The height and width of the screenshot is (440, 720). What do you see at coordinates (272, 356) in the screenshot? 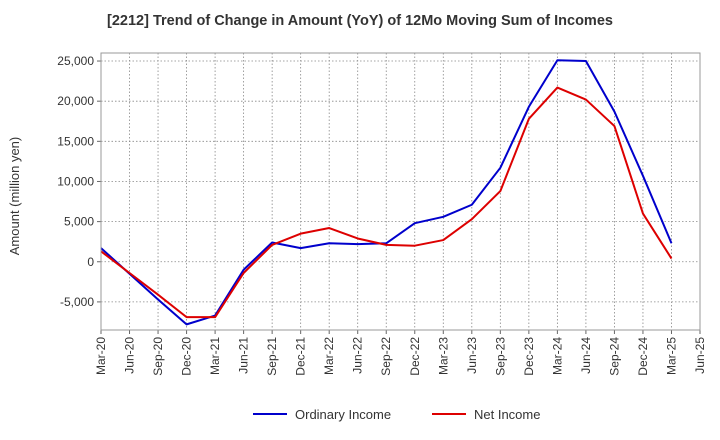
I see `x-tick-label: Sep-21` at bounding box center [272, 356].